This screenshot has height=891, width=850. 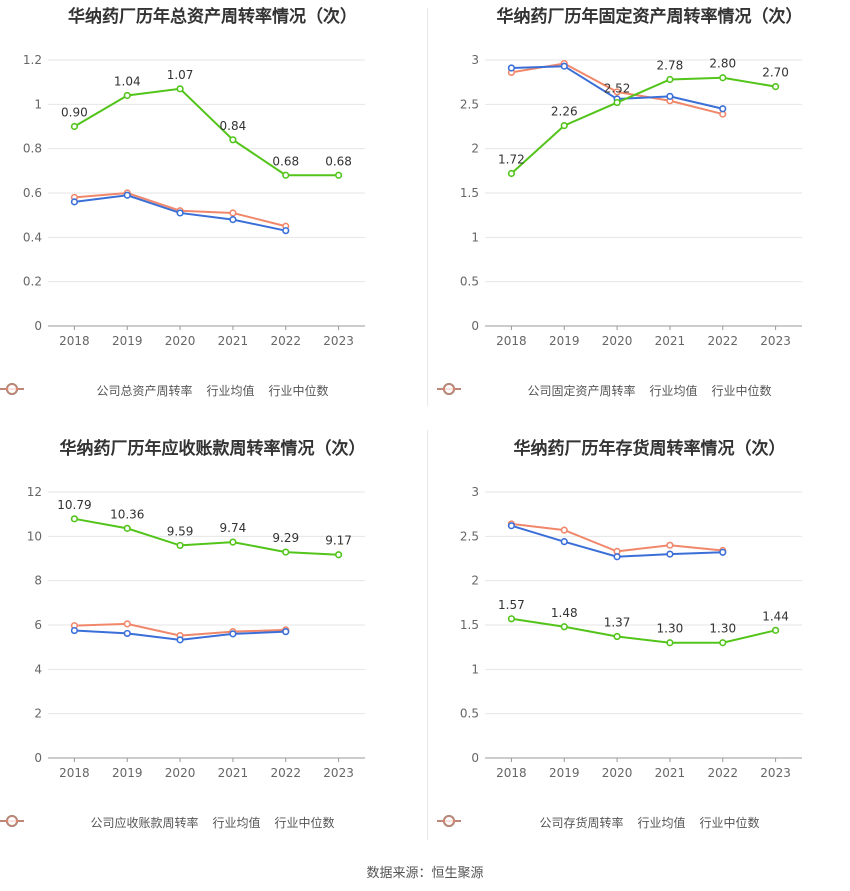 What do you see at coordinates (285, 341) in the screenshot?
I see `x-tick-label: 2022` at bounding box center [285, 341].